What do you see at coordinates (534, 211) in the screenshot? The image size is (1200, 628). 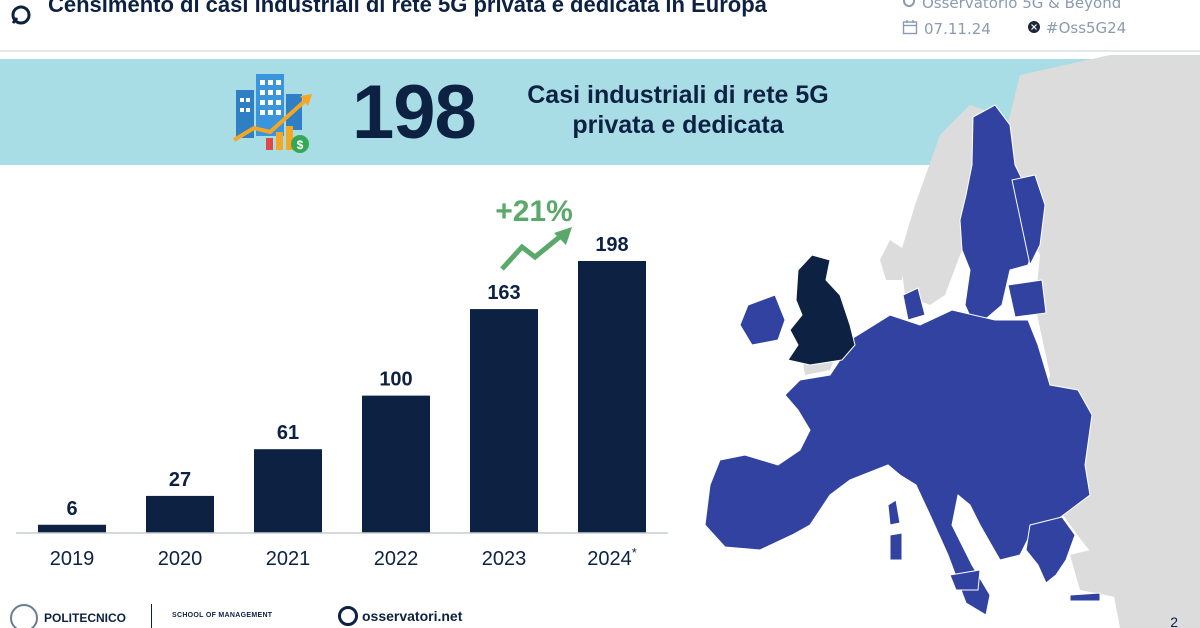 I see `growth-label: +21%` at bounding box center [534, 211].